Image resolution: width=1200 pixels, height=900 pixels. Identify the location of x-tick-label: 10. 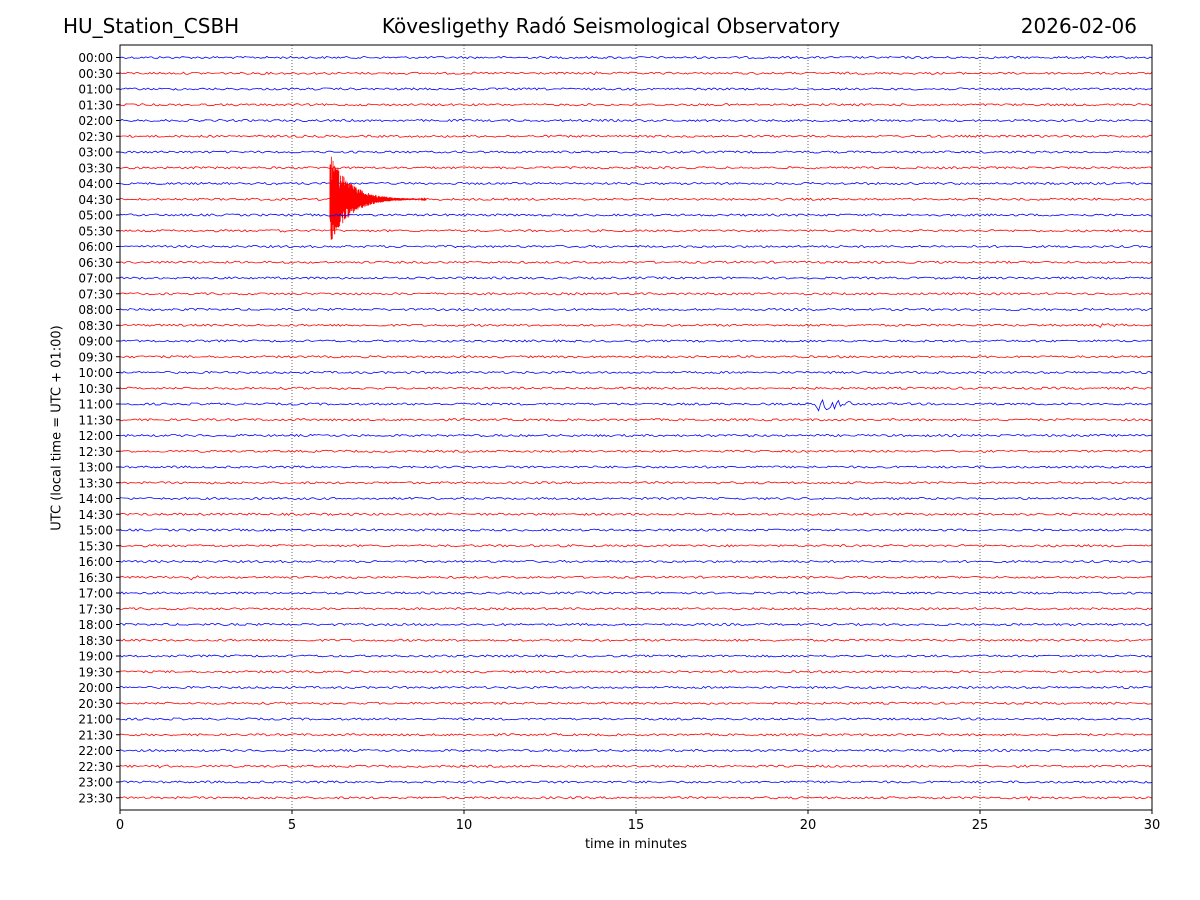
(464, 825).